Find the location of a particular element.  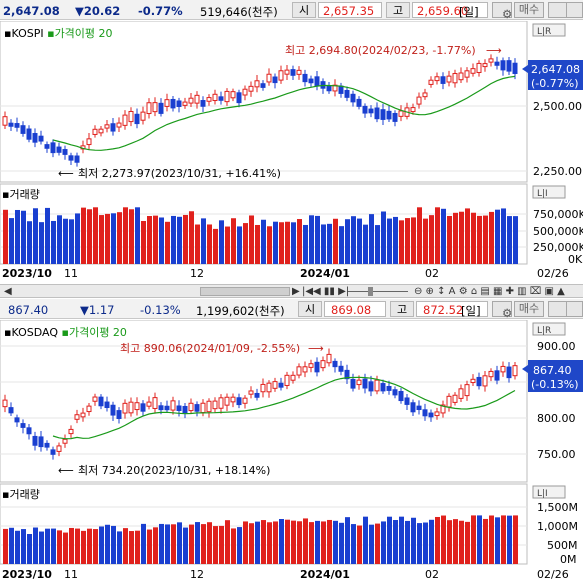

scroll-right-icon: ▶ is located at coordinates (296, 291).